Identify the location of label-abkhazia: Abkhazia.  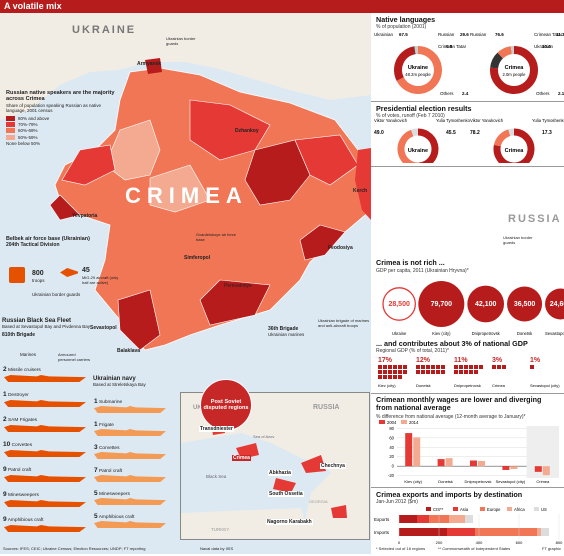
(280, 473).